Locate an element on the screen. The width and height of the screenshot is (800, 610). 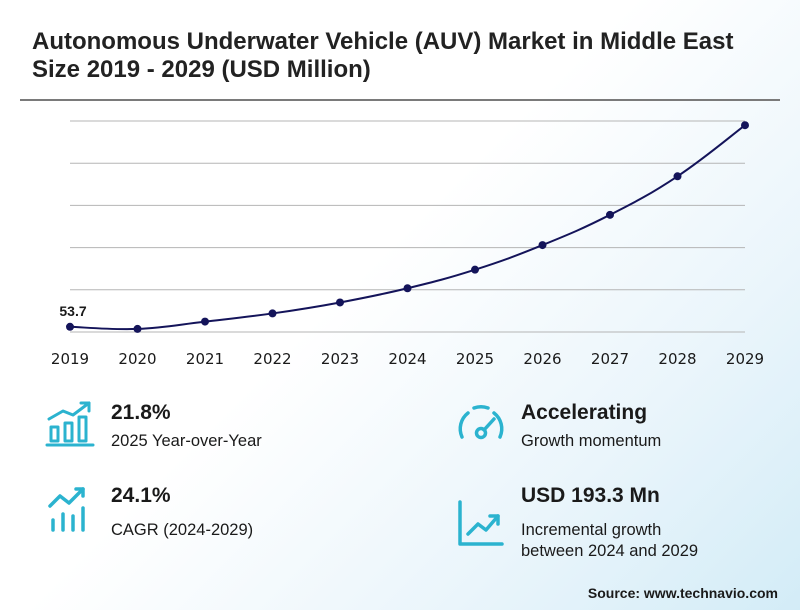
data-point-2025 is located at coordinates (475, 269).